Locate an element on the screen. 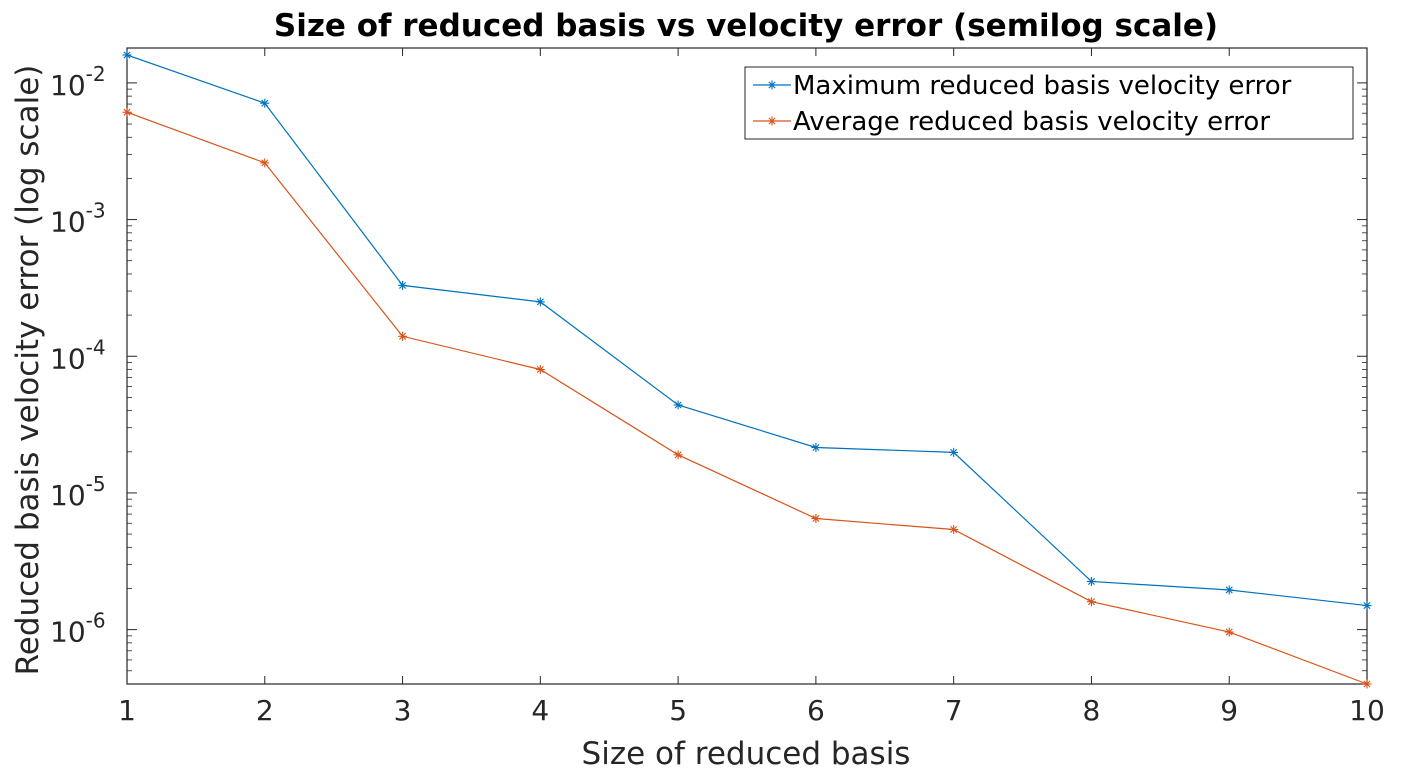 Image resolution: width=1407 pixels, height=772 pixels. y-tick-label: 10⁻⁵ is located at coordinates (78, 492).